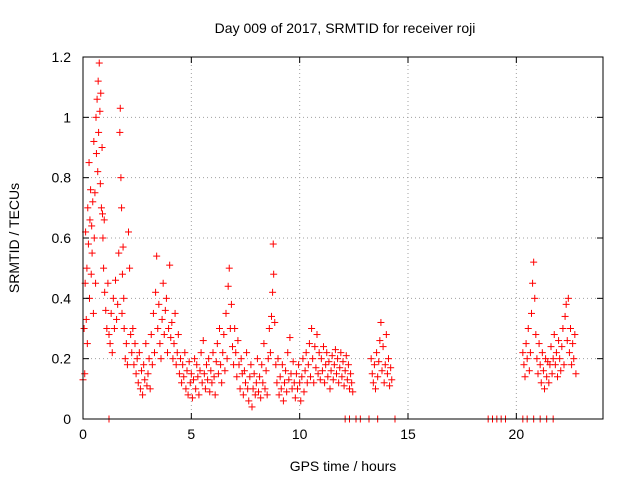 This screenshot has height=480, width=640. What do you see at coordinates (62, 359) in the screenshot?
I see `y-tick-label: 0.2` at bounding box center [62, 359].